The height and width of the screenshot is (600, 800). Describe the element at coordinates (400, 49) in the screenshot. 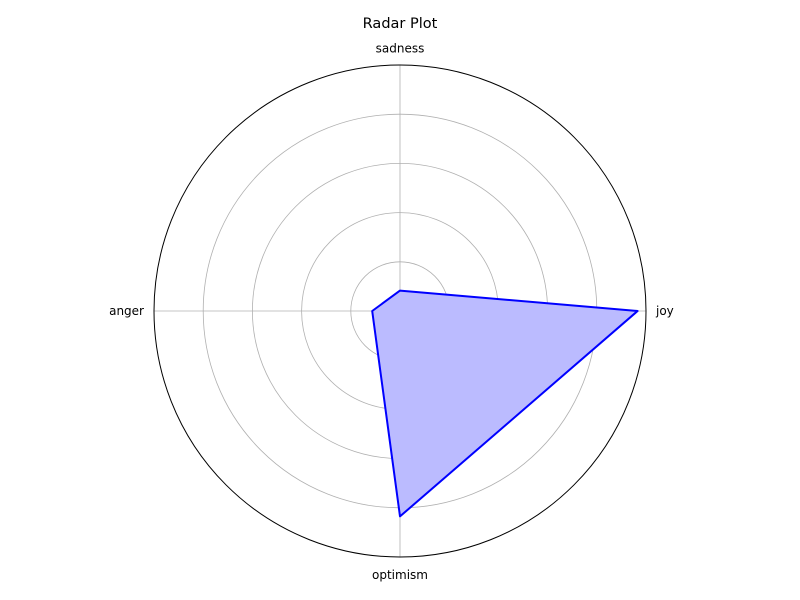

I see `axis-label-sadness: sadness` at that location.